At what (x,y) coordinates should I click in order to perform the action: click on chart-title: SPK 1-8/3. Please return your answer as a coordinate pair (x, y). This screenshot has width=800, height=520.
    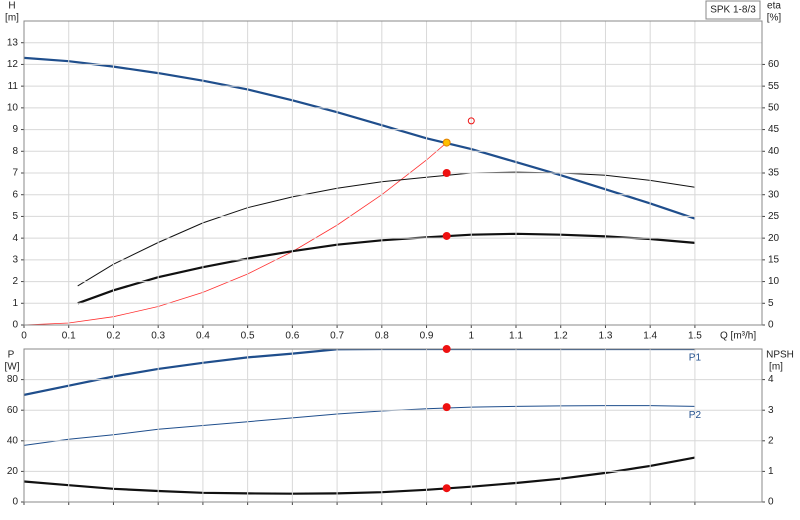
    Looking at the image, I should click on (733, 10).